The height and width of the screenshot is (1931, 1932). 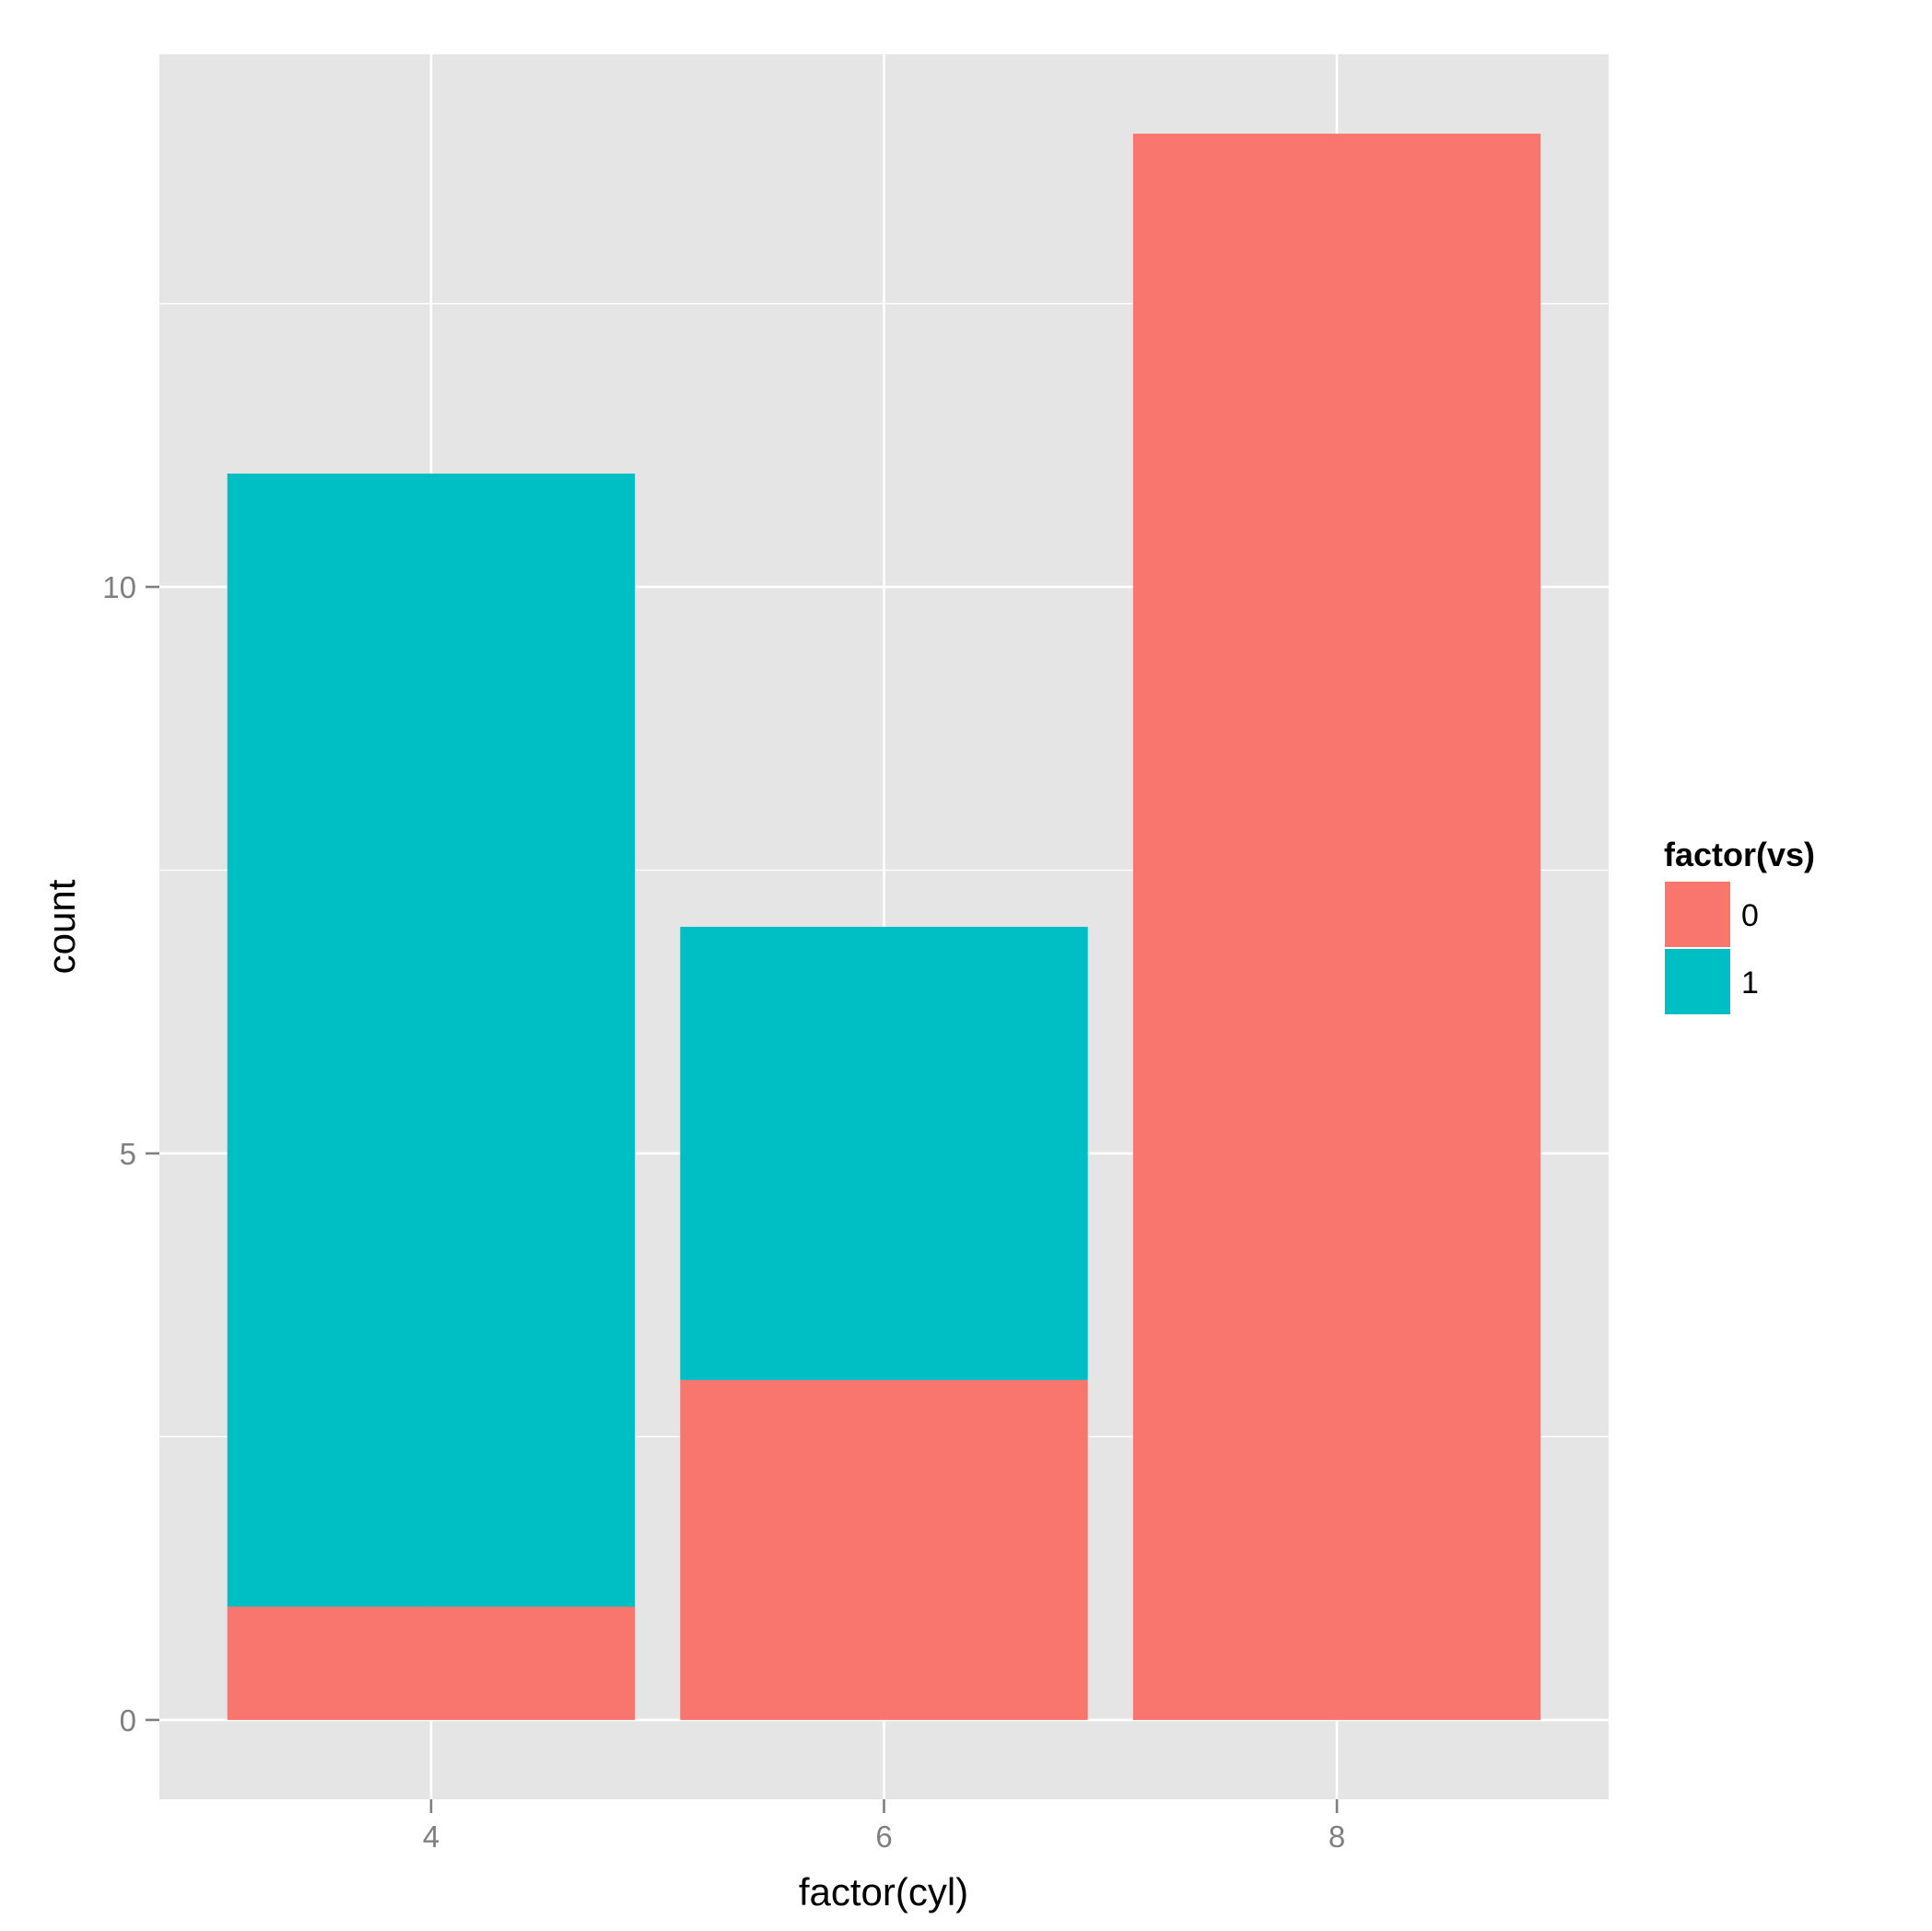 What do you see at coordinates (883, 1891) in the screenshot?
I see `x-axis-title: factor(cyl)` at bounding box center [883, 1891].